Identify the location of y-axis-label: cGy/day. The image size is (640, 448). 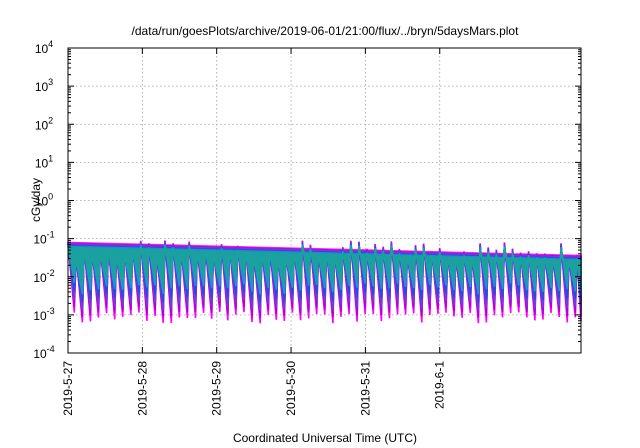
(36, 200).